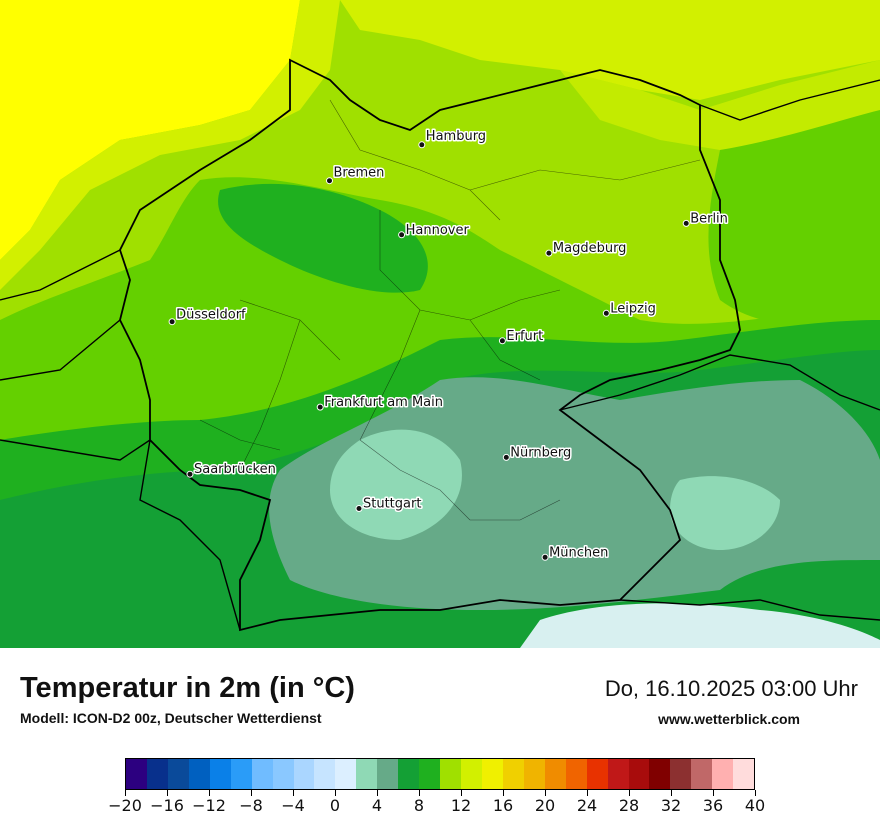  I want to click on north-sea, so click(150, 130).